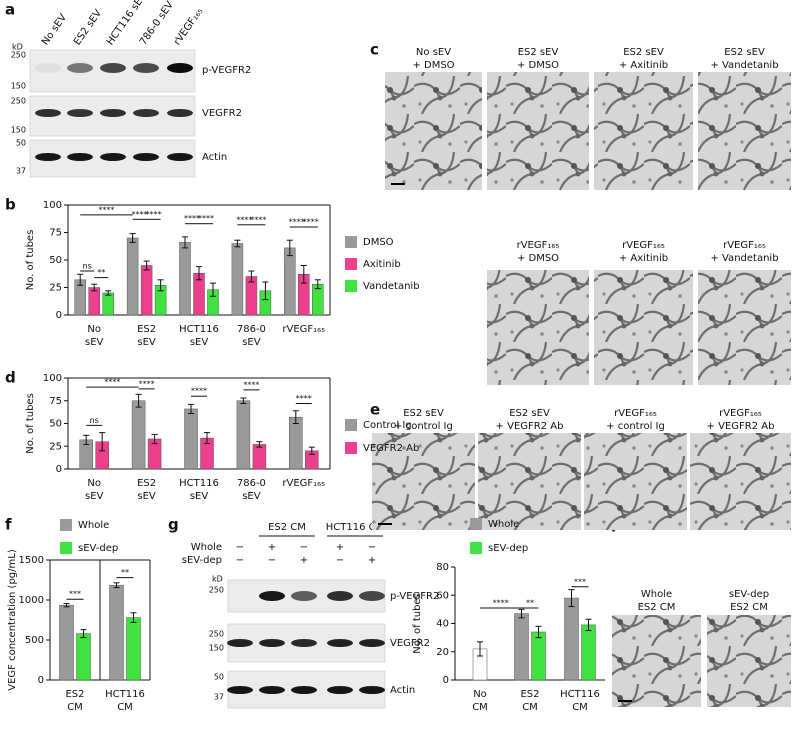 The width and height of the screenshot is (793, 734). What do you see at coordinates (52, 378) in the screenshot?
I see `y-tick-label: 100` at bounding box center [52, 378].